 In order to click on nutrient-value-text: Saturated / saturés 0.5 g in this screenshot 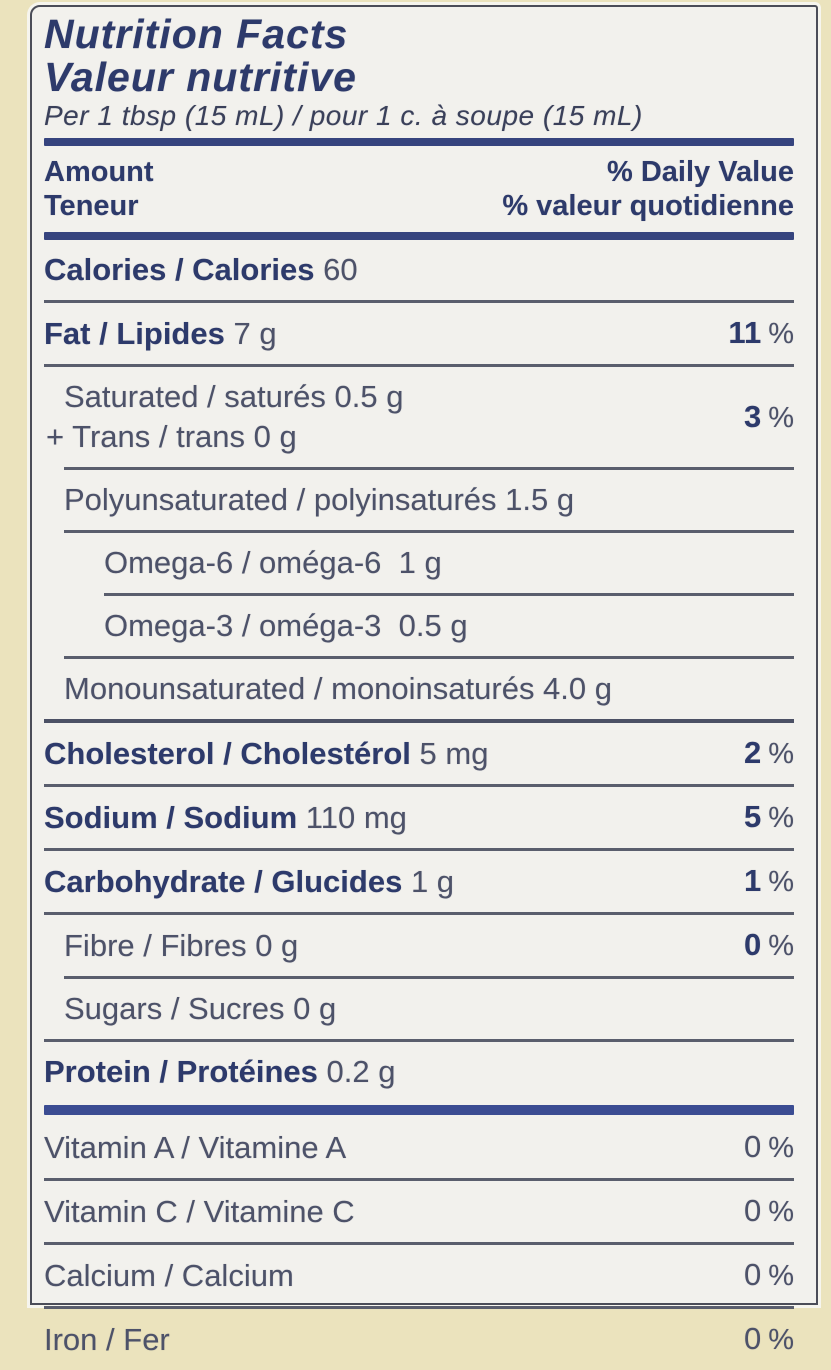, I will do `click(234, 396)`.